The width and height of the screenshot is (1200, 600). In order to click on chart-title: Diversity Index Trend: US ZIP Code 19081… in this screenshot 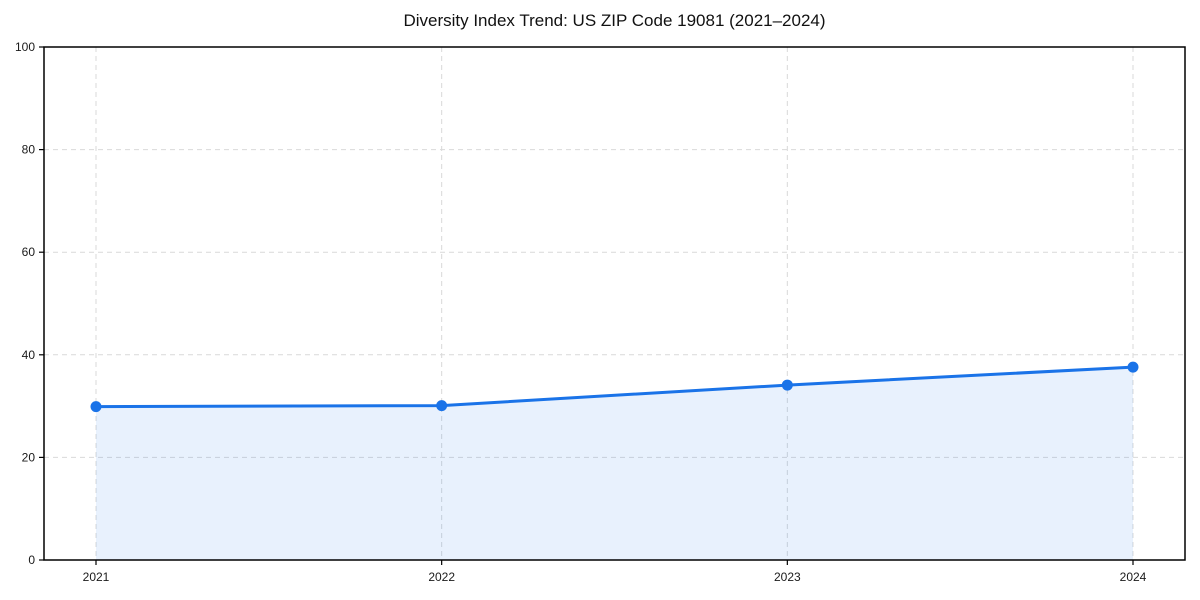, I will do `click(614, 20)`.